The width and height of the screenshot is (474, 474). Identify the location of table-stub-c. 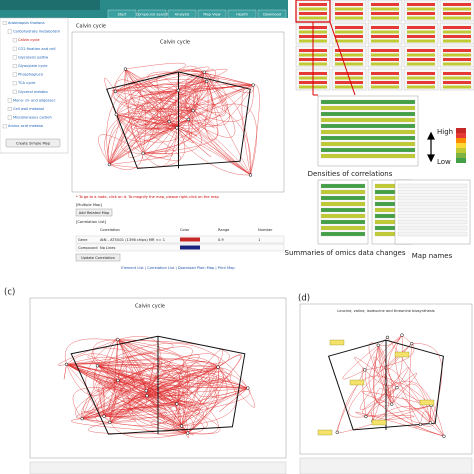
(158, 467).